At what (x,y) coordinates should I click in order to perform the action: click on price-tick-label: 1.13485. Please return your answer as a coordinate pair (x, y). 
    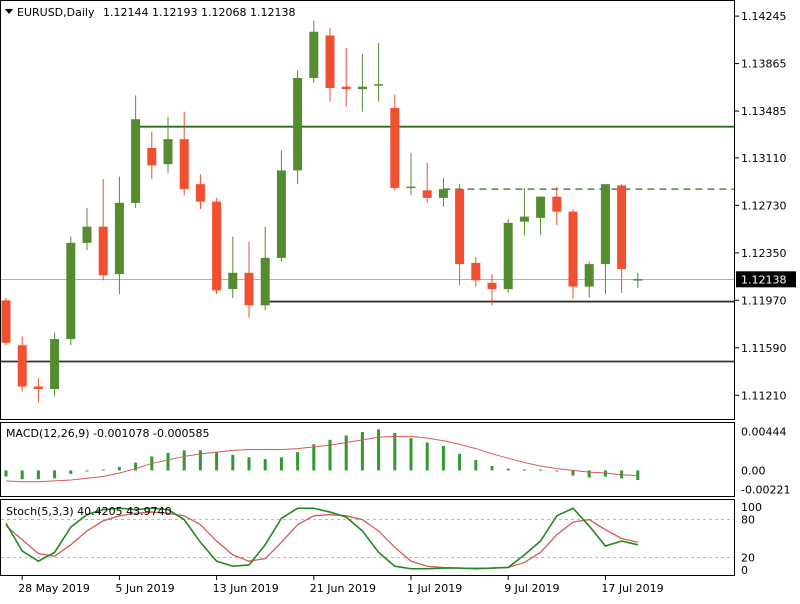
    Looking at the image, I should click on (764, 111).